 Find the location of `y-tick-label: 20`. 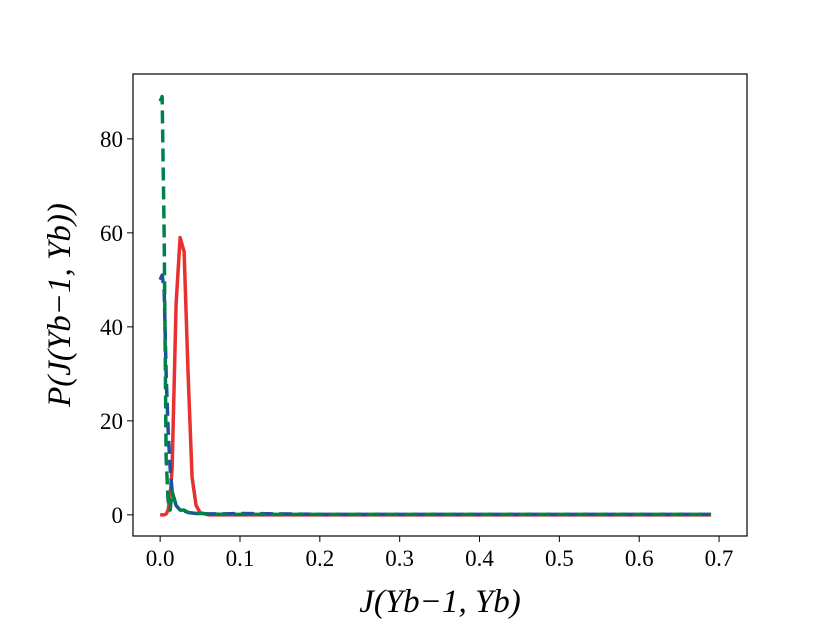

y-tick-label: 20 is located at coordinates (111, 421).